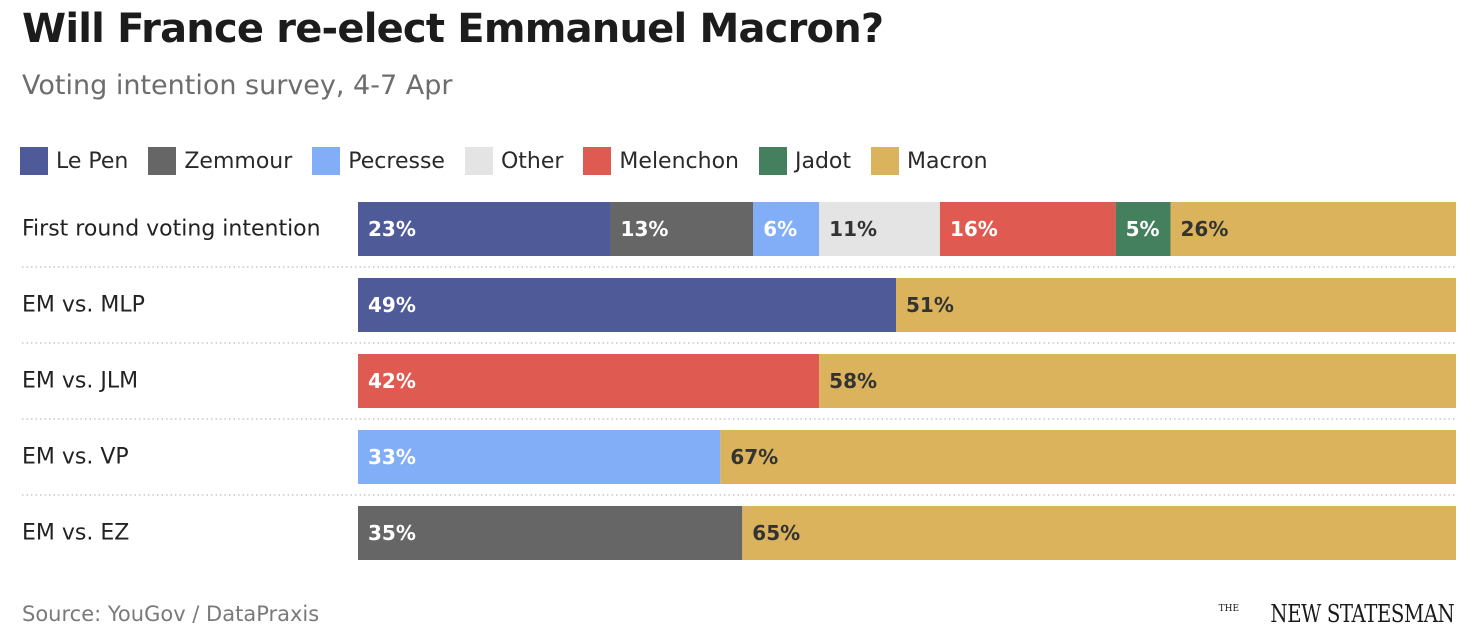  Describe the element at coordinates (80, 381) in the screenshot. I see `row-label-em-vs-jlm: EM vs. JLM` at that location.